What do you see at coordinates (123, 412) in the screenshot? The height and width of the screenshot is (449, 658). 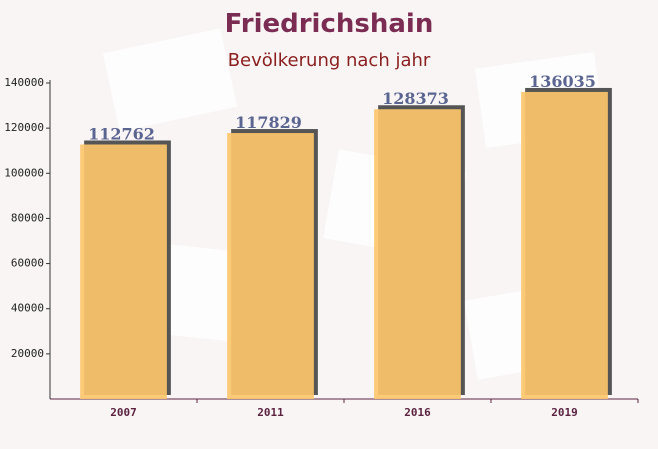 I see `x-tick-label: 2007` at bounding box center [123, 412].